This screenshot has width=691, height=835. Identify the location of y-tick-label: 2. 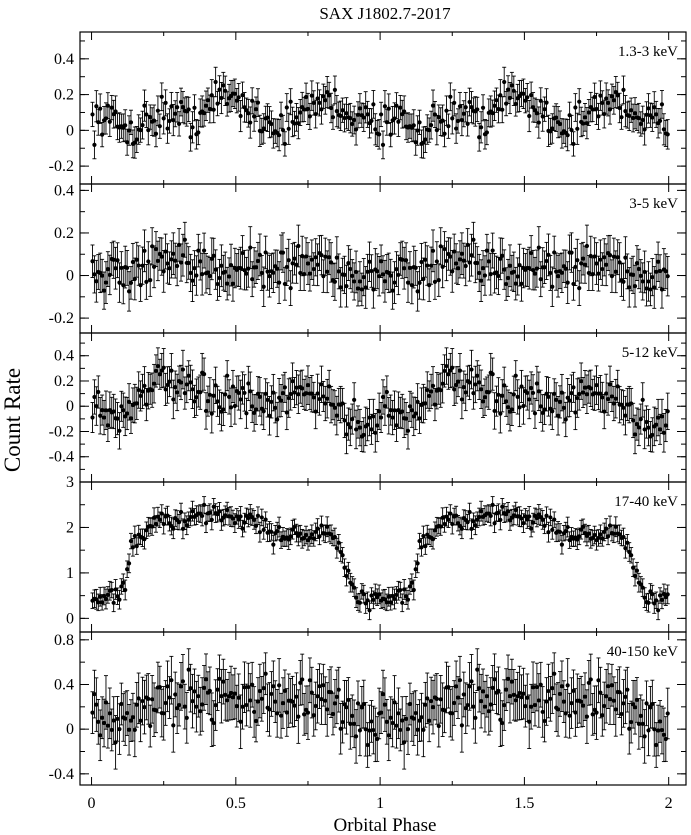
(70, 527).